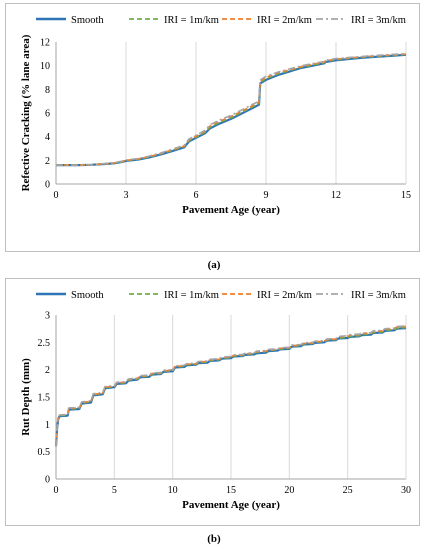 Image resolution: width=428 pixels, height=550 pixels. I want to click on chartb-y-tick-label: 0, so click(47, 480).